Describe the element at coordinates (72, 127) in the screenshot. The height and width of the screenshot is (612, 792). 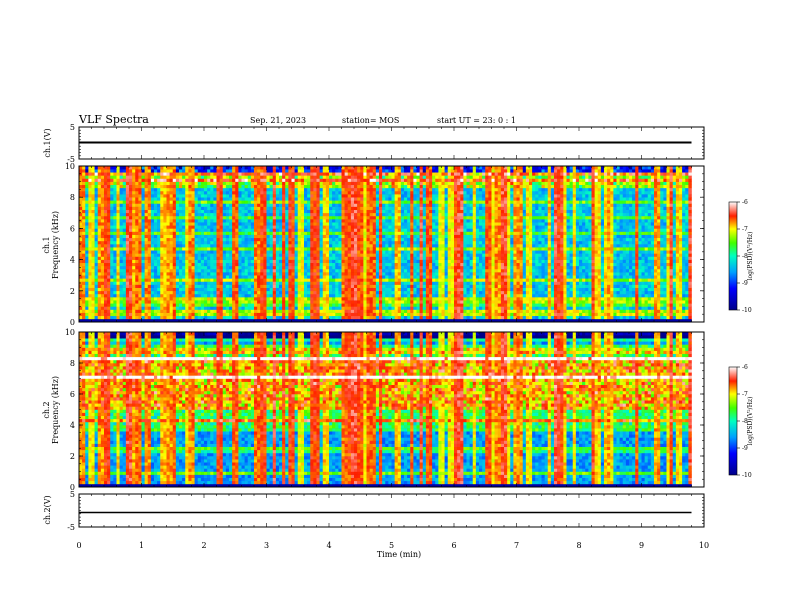
I see `ch1-waveform-ytick-label: 5` at that location.